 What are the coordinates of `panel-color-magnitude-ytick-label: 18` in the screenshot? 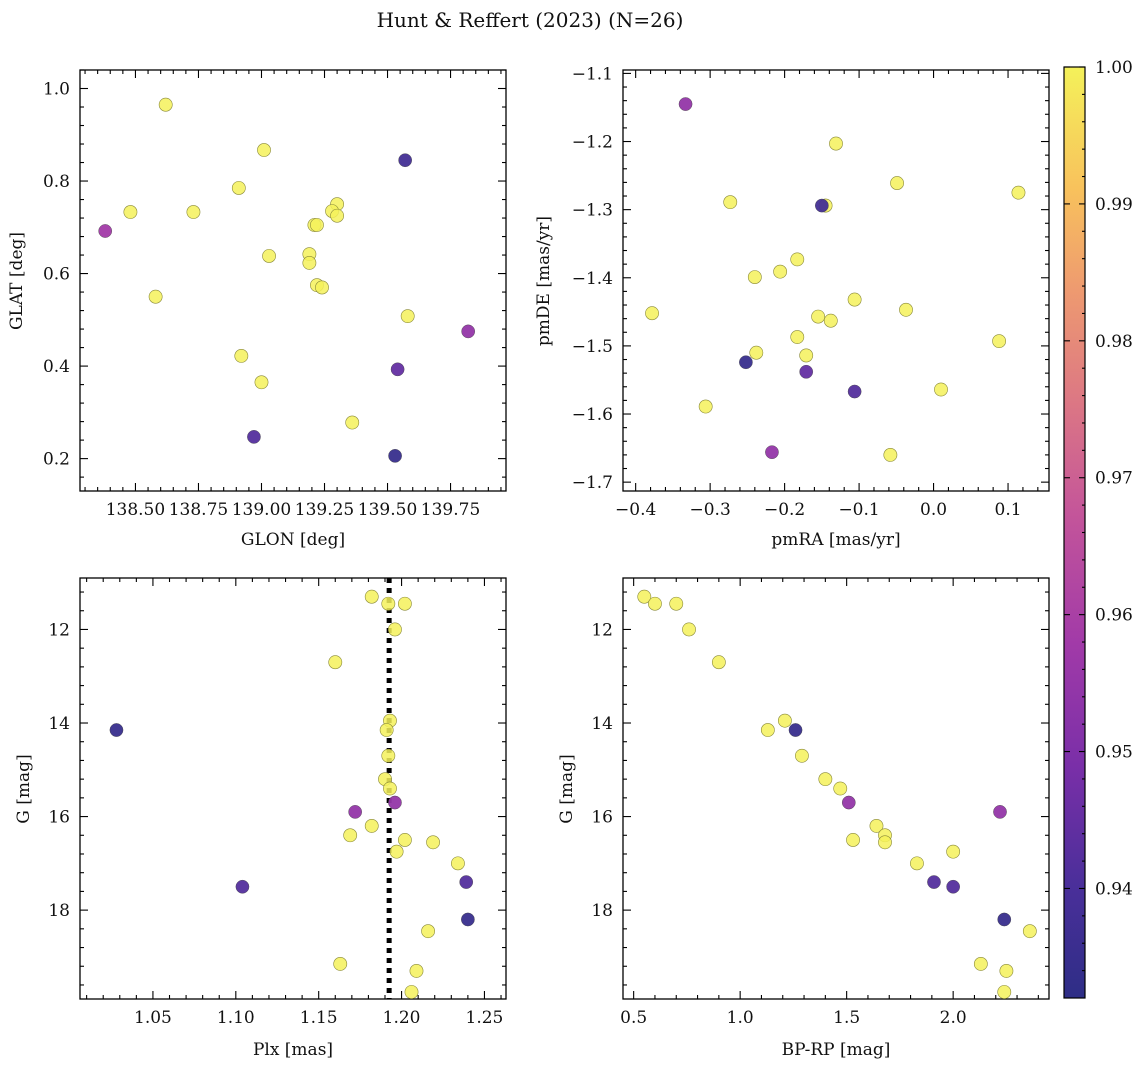 It's located at (602, 911).